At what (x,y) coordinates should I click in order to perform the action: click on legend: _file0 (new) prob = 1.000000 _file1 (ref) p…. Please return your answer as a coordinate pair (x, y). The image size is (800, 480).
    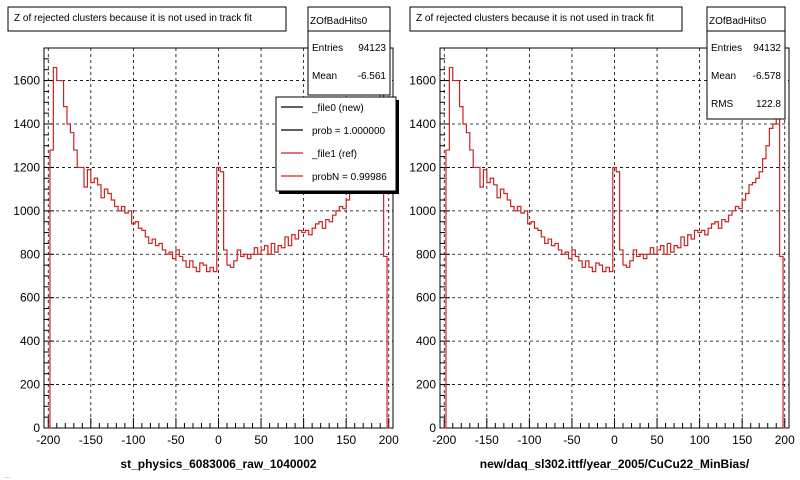
    Looking at the image, I should click on (337, 145).